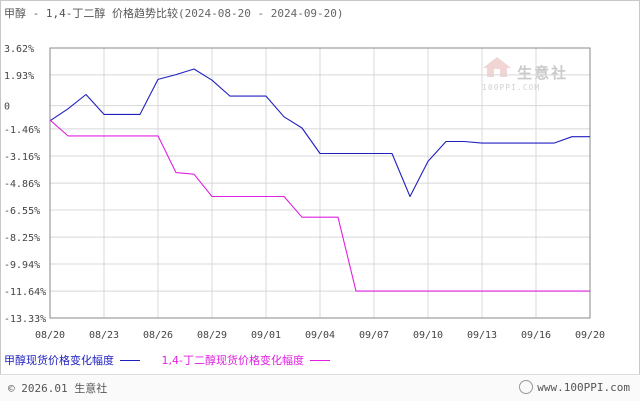  What do you see at coordinates (22, 211) in the screenshot?
I see `y-tick-label: -6.55%` at bounding box center [22, 211].